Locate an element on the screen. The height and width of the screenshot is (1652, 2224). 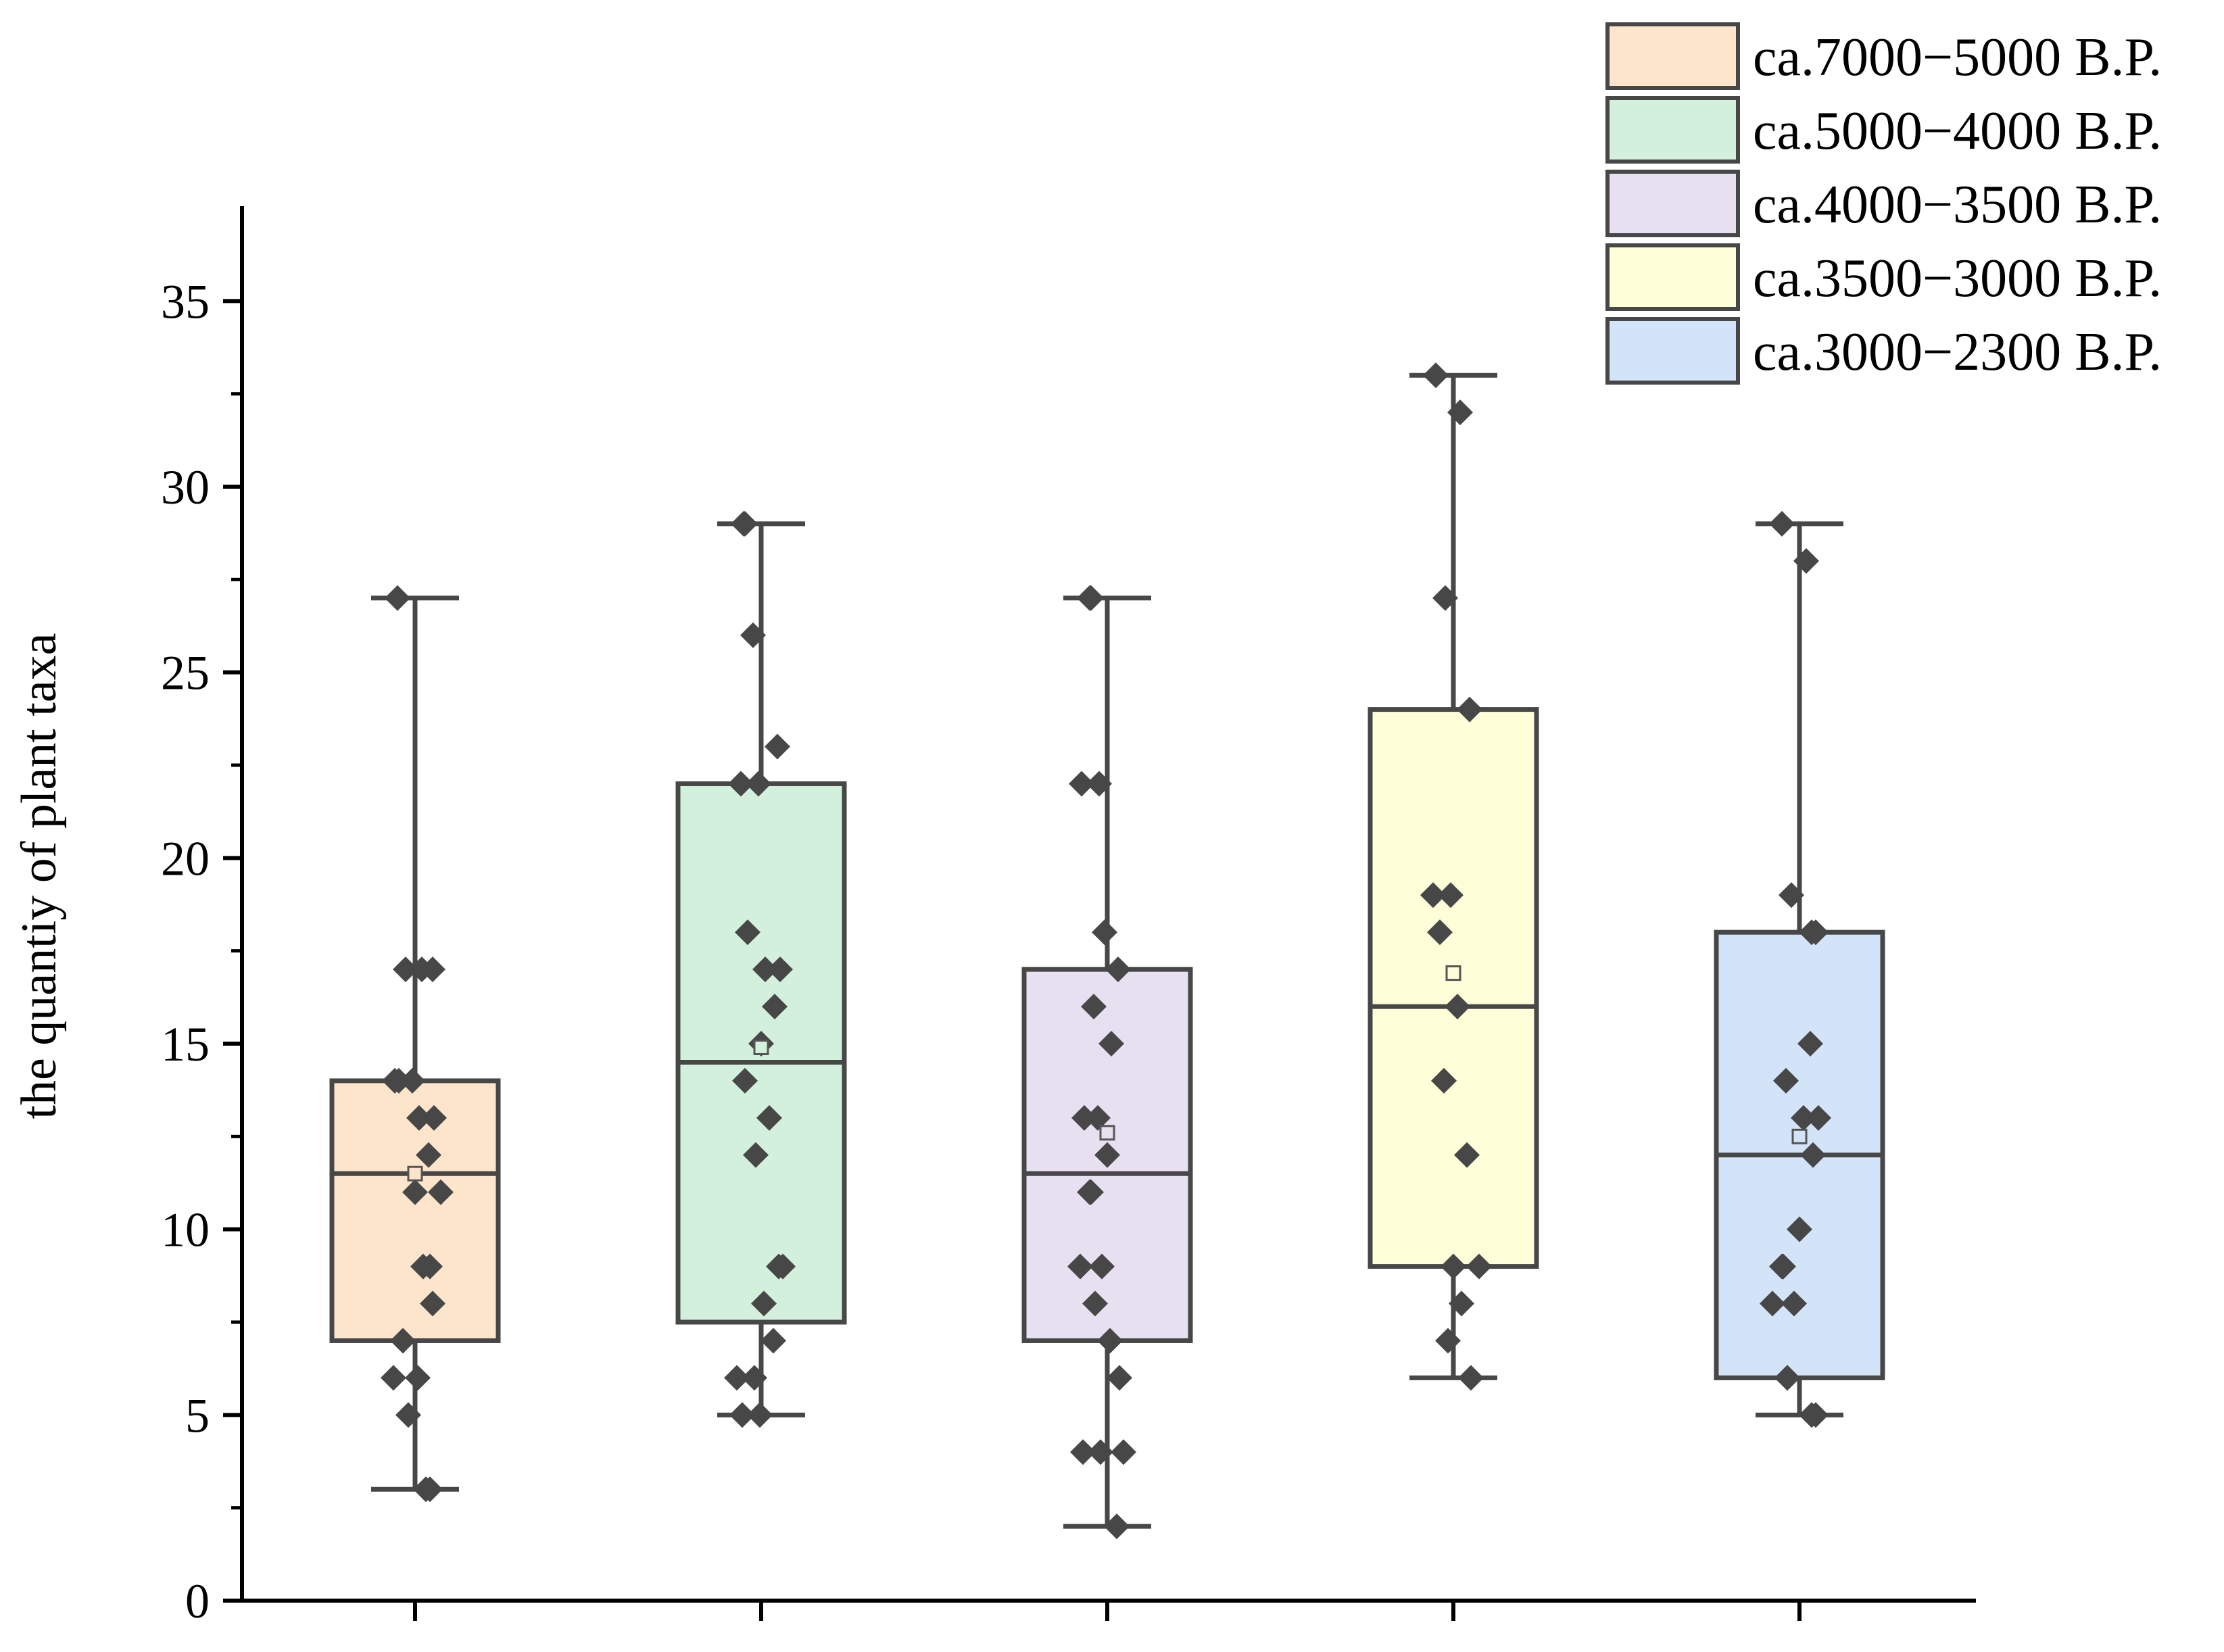
y-tick-label: 25 is located at coordinates (185, 673).